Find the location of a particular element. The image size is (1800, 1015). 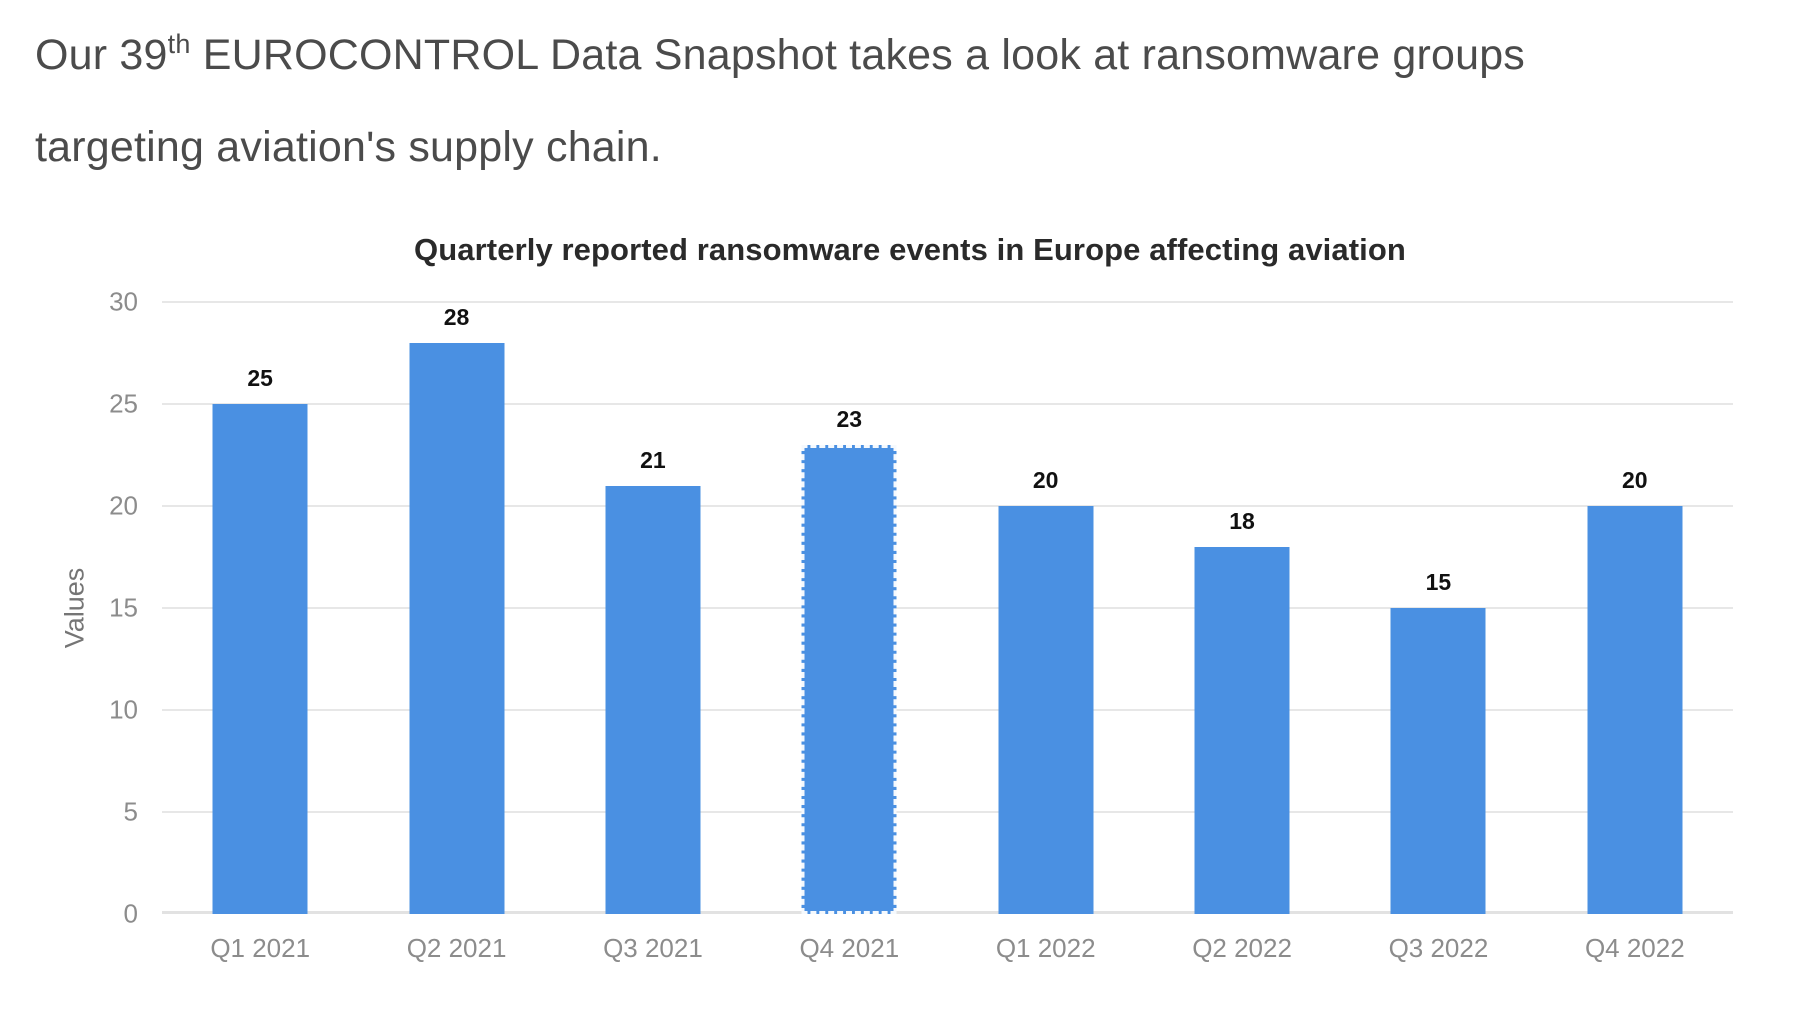

bar-q2-2022 is located at coordinates (1242, 730).